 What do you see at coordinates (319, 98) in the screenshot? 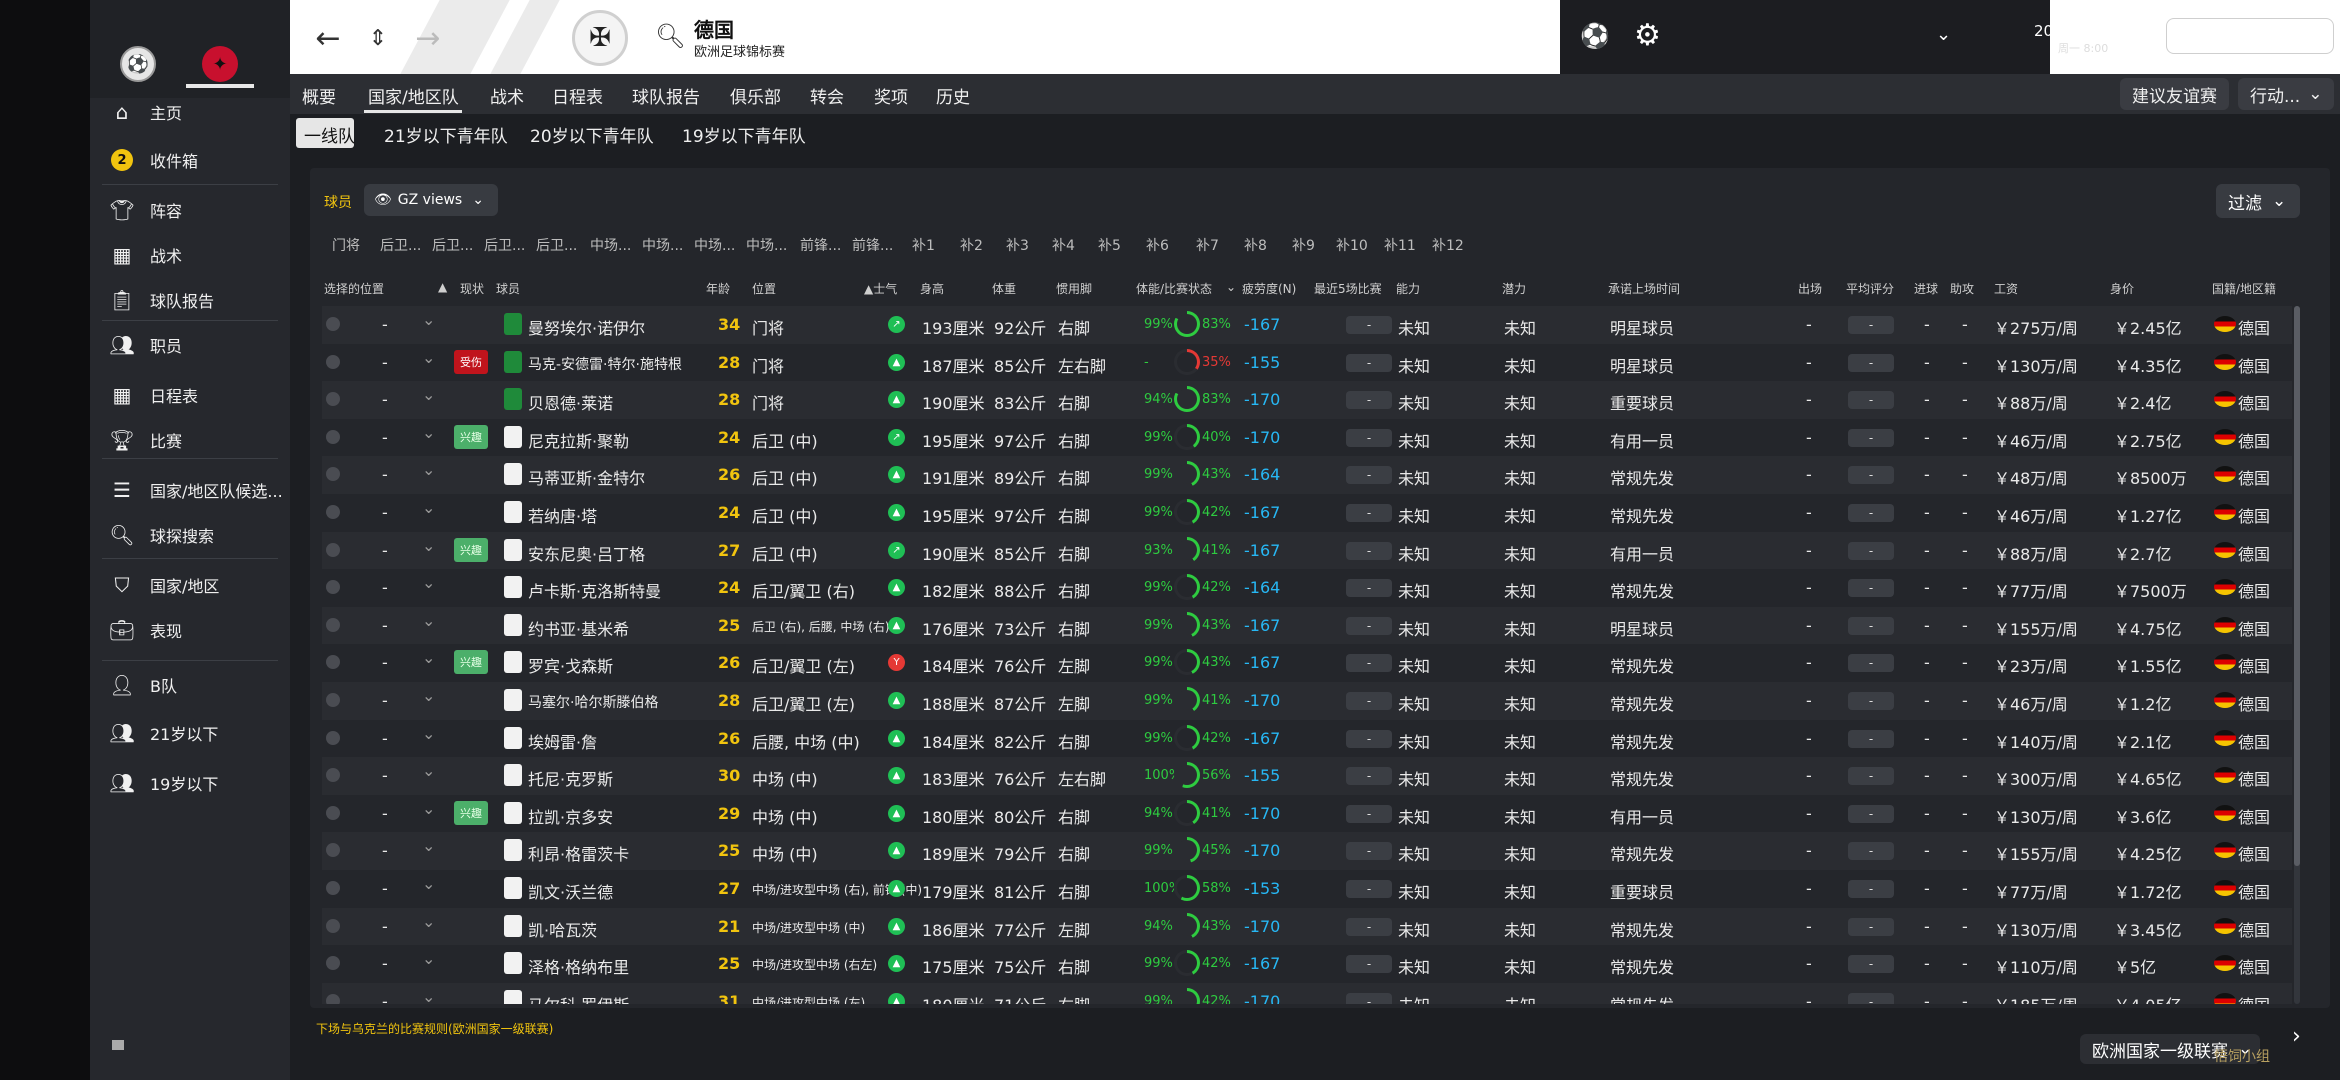
I see `menu-item-0: 概要` at bounding box center [319, 98].